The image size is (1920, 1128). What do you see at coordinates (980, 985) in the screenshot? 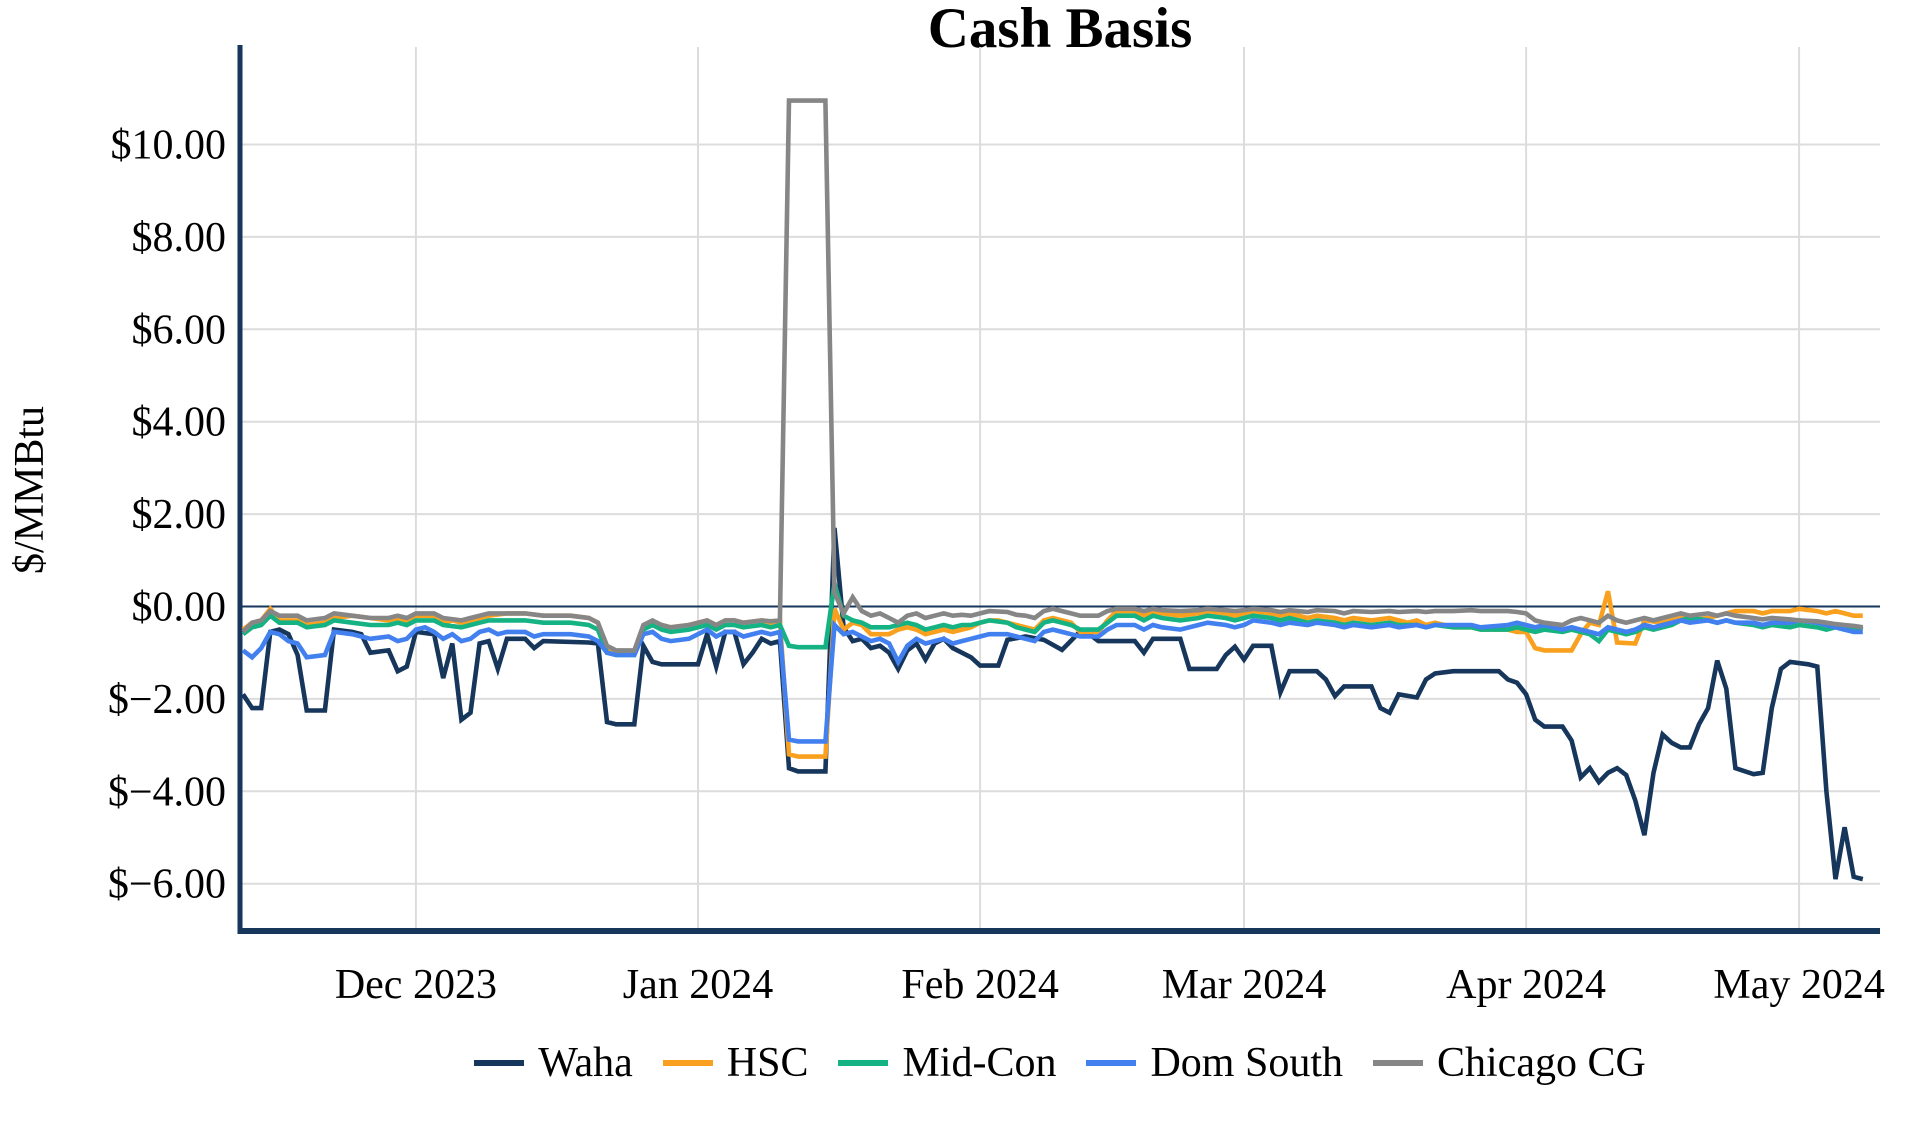
I see `x-axis-tick-label: Feb 2024` at bounding box center [980, 985].